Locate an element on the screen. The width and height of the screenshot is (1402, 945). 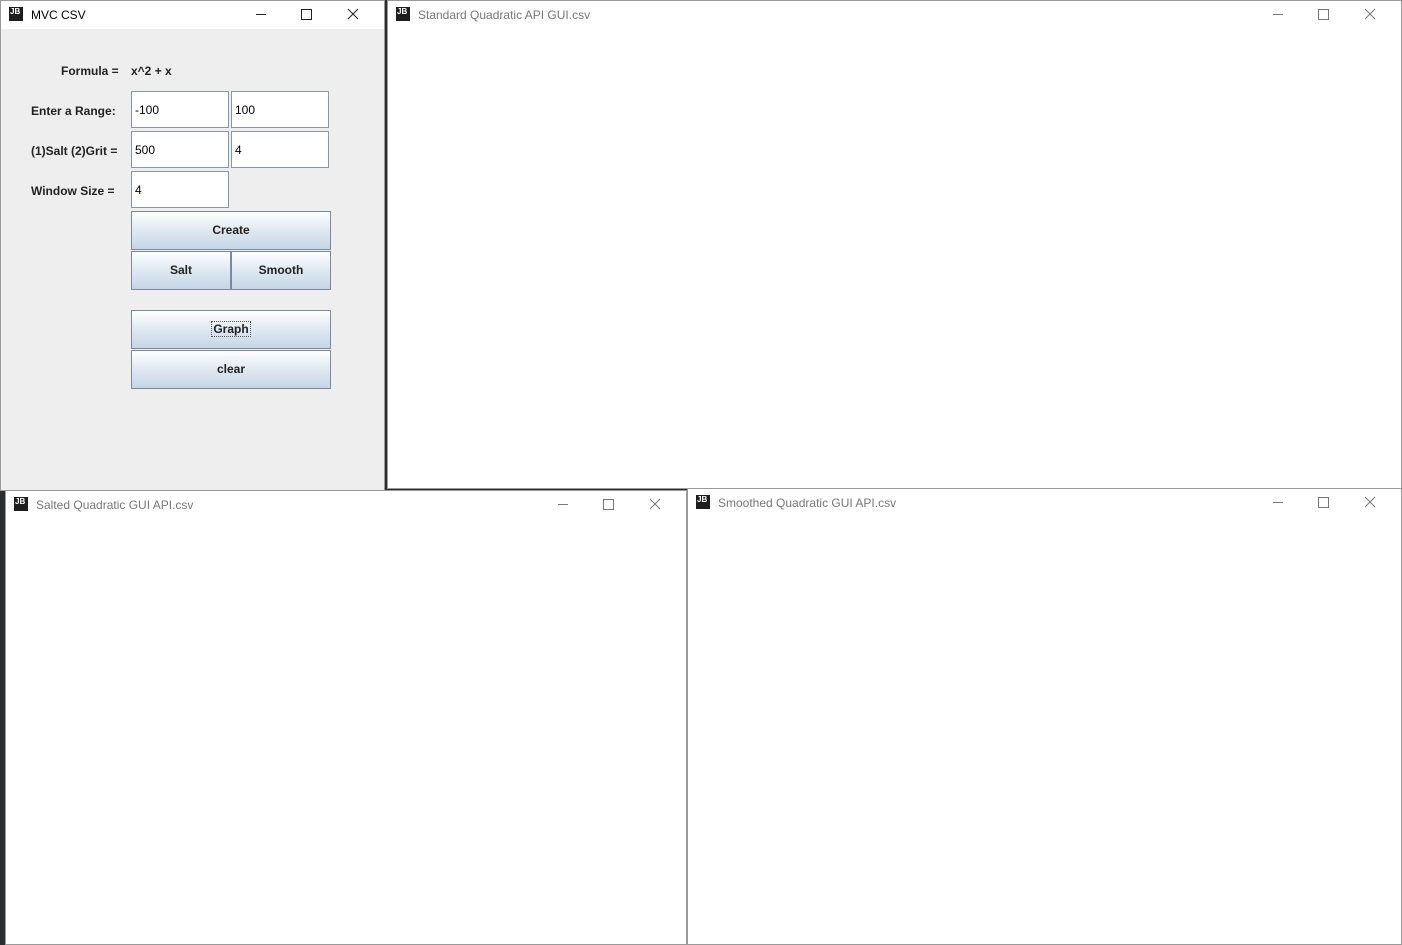
label: Window Size = is located at coordinates (73, 191).